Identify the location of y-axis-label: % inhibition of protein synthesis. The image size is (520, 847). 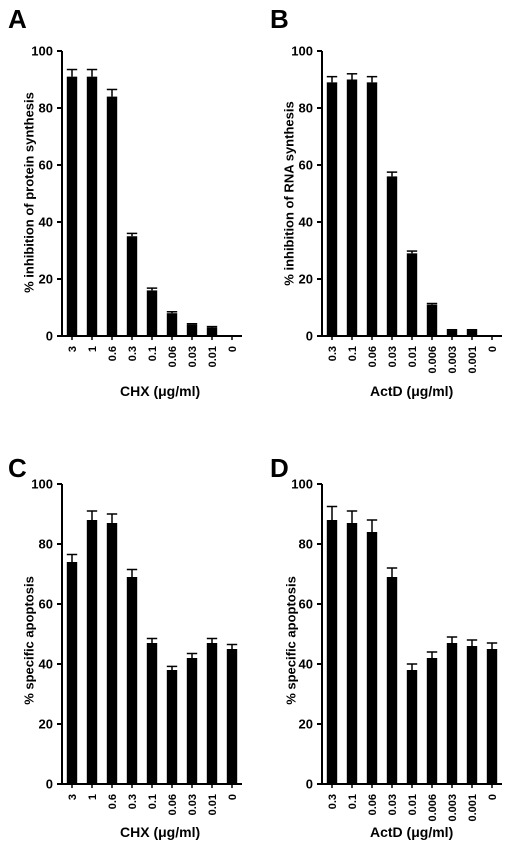
(29, 192).